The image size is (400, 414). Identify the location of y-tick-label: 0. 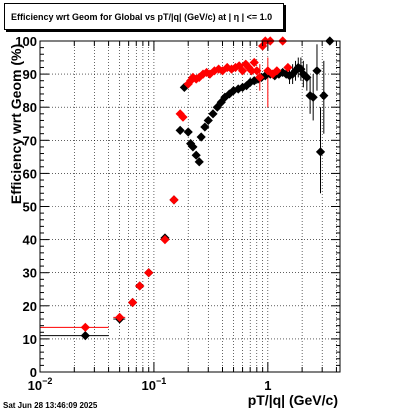
(33, 372).